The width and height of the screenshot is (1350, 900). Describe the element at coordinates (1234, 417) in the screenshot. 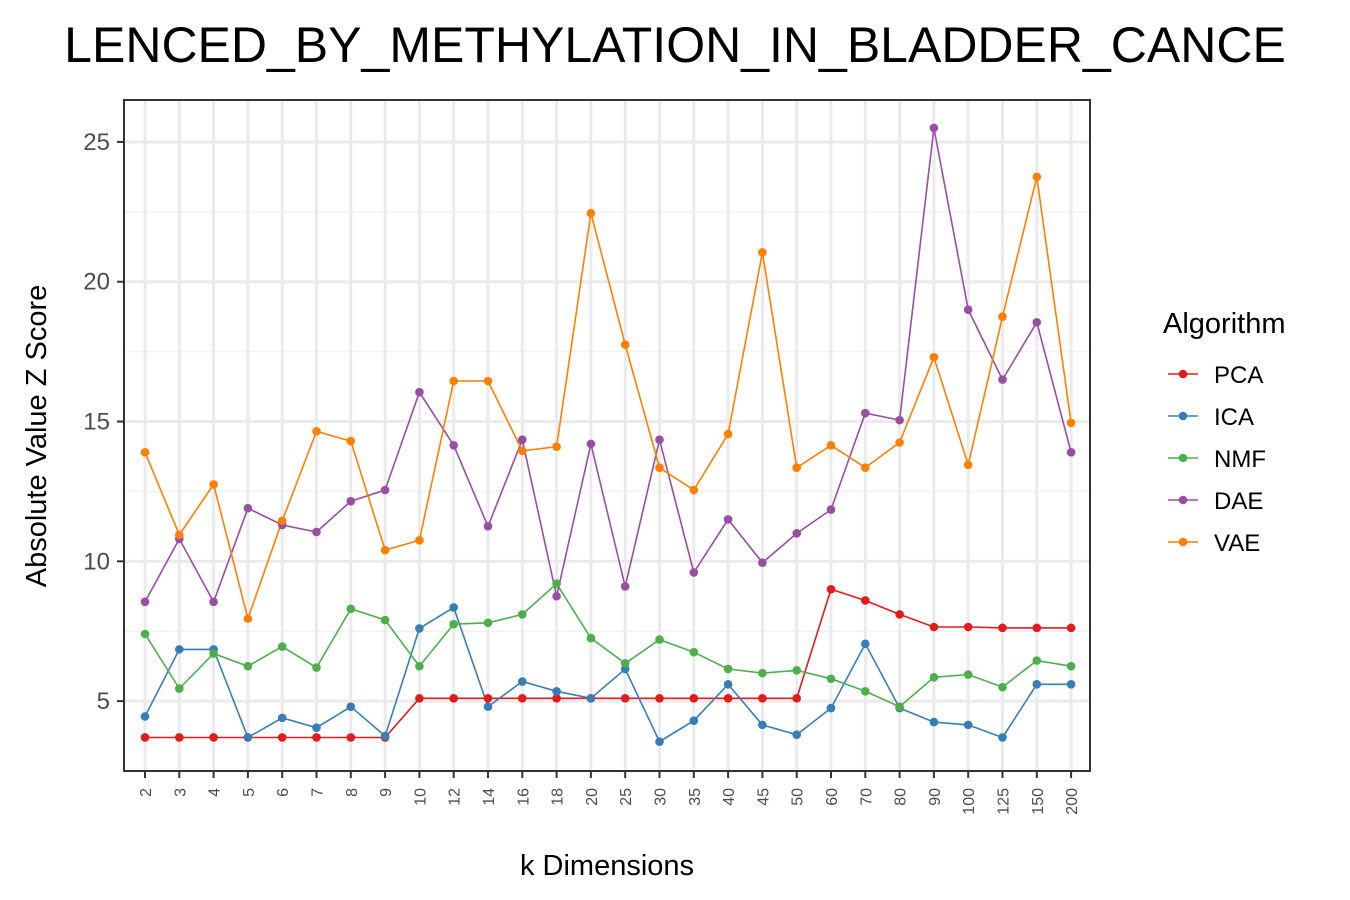

I see `legend-label-ica: ICA` at that location.